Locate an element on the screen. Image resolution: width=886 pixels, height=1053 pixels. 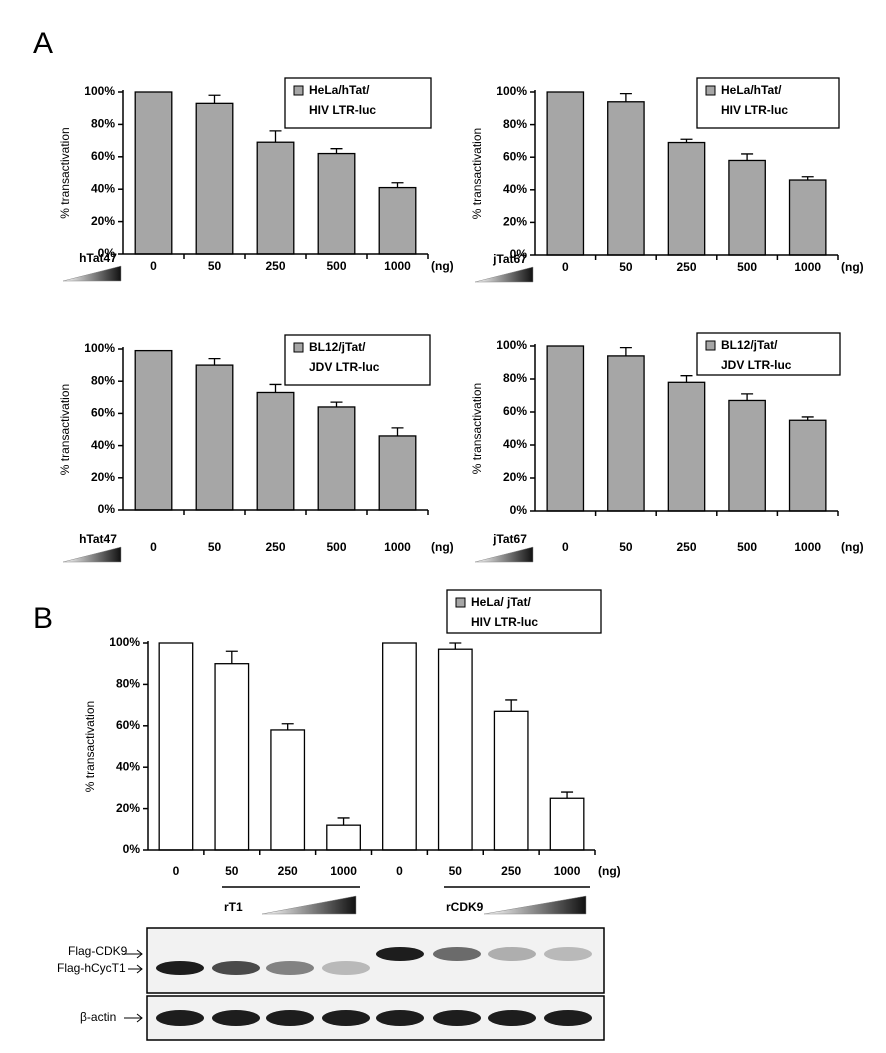
panel-label: B is located at coordinates (43, 618).